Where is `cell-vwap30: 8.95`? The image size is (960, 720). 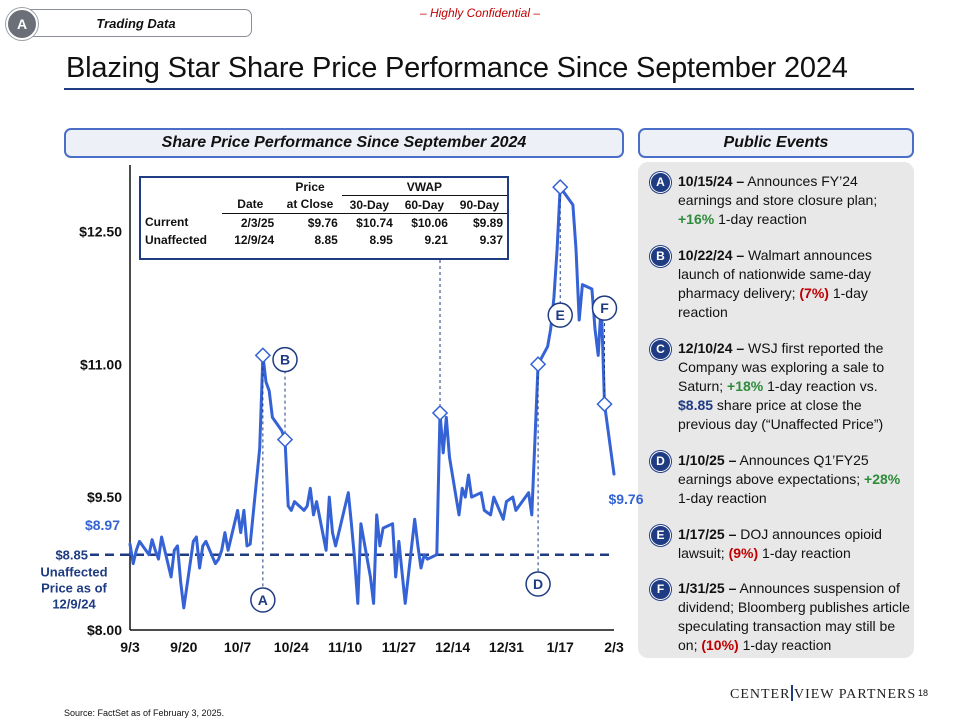 cell-vwap30: 8.95 is located at coordinates (381, 239).